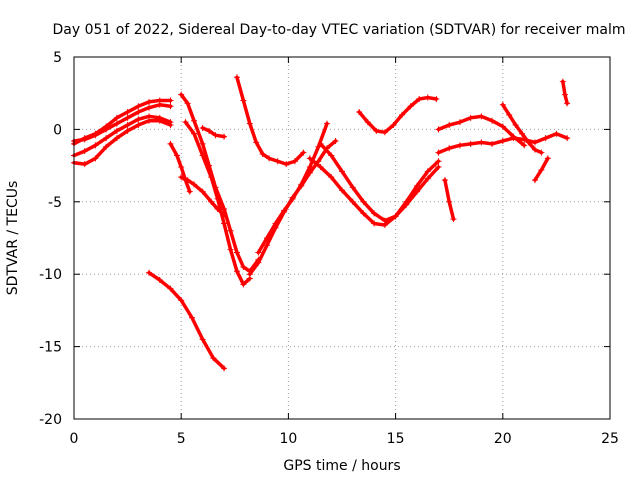 The width and height of the screenshot is (640, 480). I want to click on series-trace-b, so click(122, 136).